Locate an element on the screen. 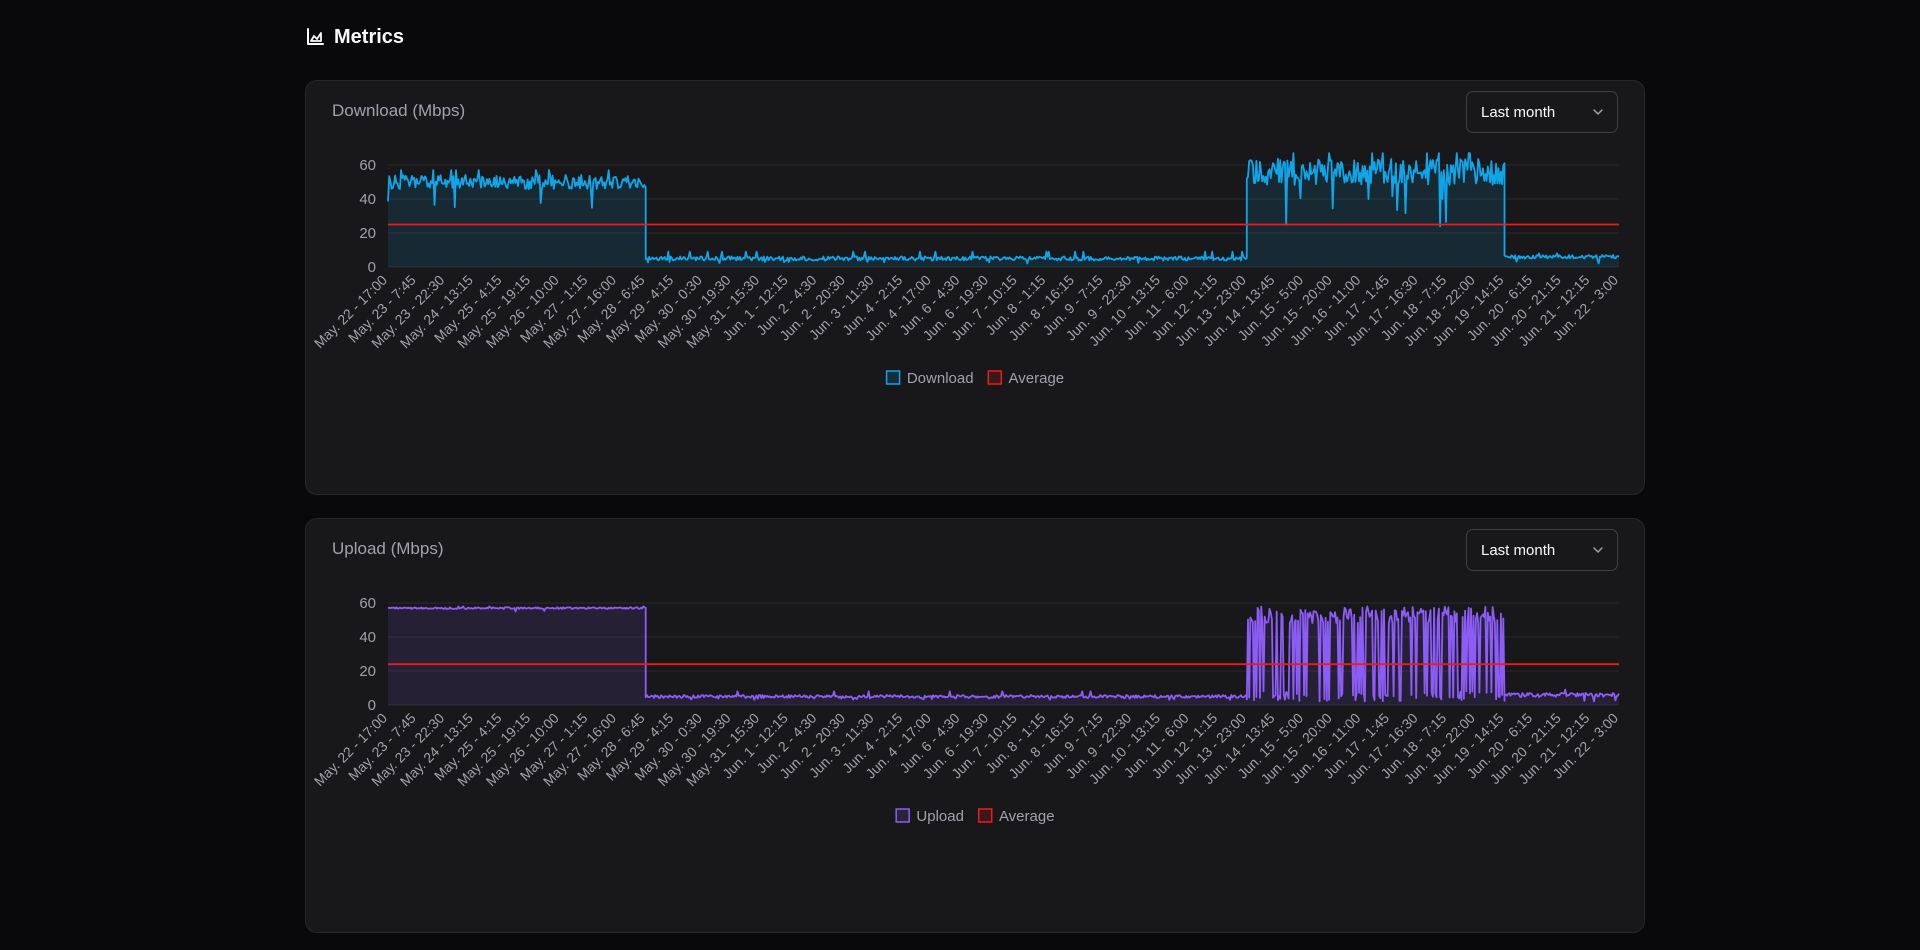  download-range-value: Last month is located at coordinates (1518, 112).